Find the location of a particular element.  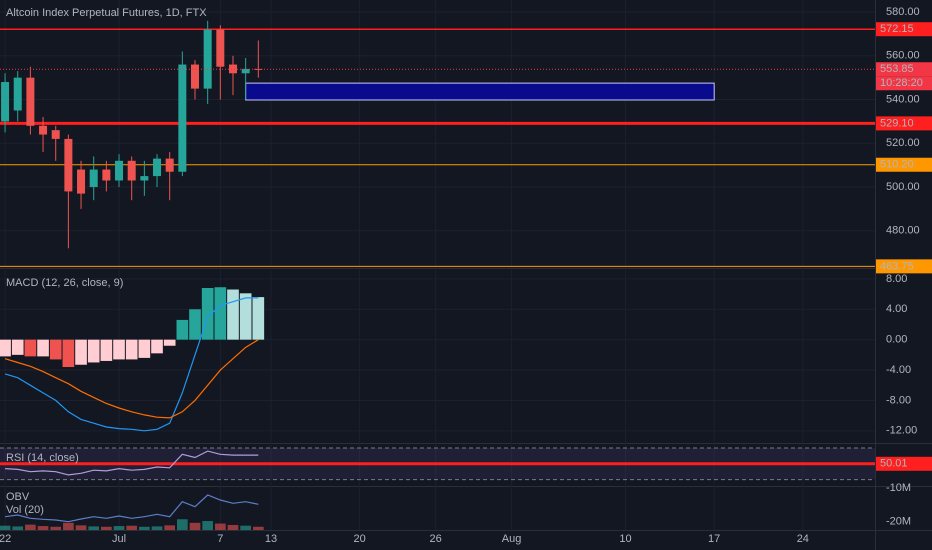

signal-line is located at coordinates (131, 379).